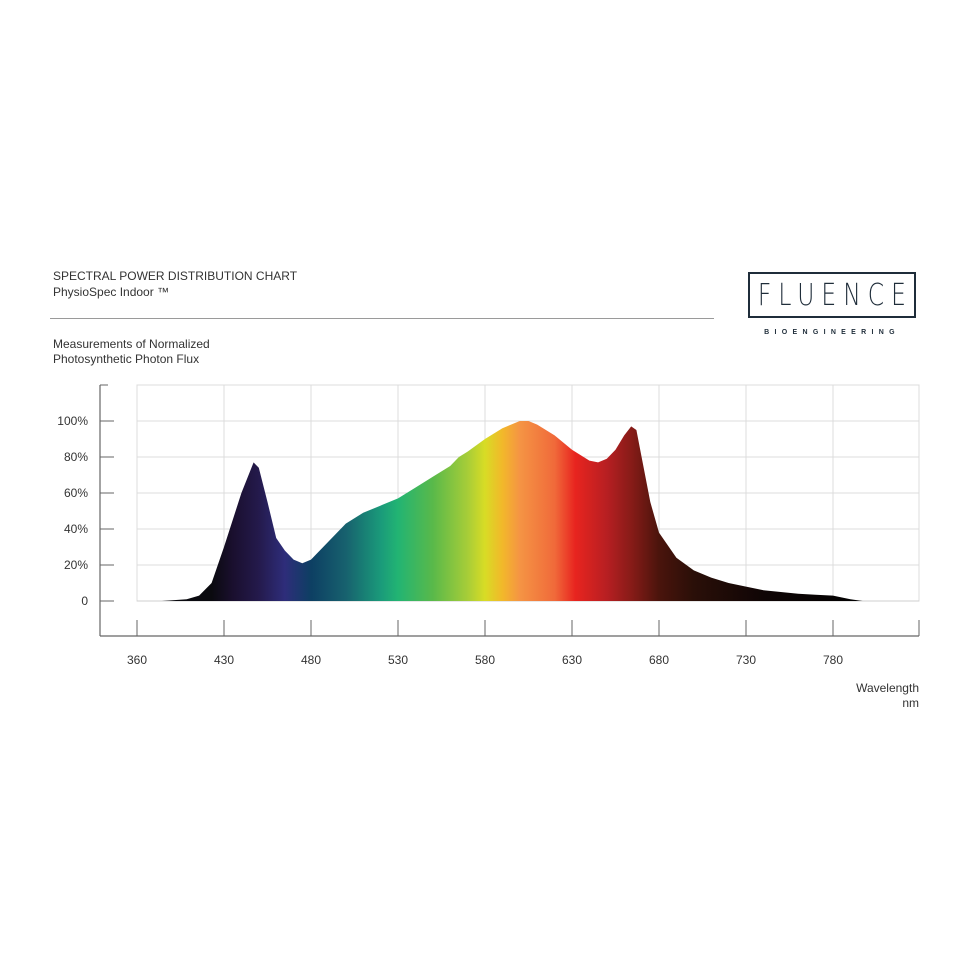 This screenshot has height=966, width=966. What do you see at coordinates (76, 565) in the screenshot?
I see `y-tick-label: 20%` at bounding box center [76, 565].